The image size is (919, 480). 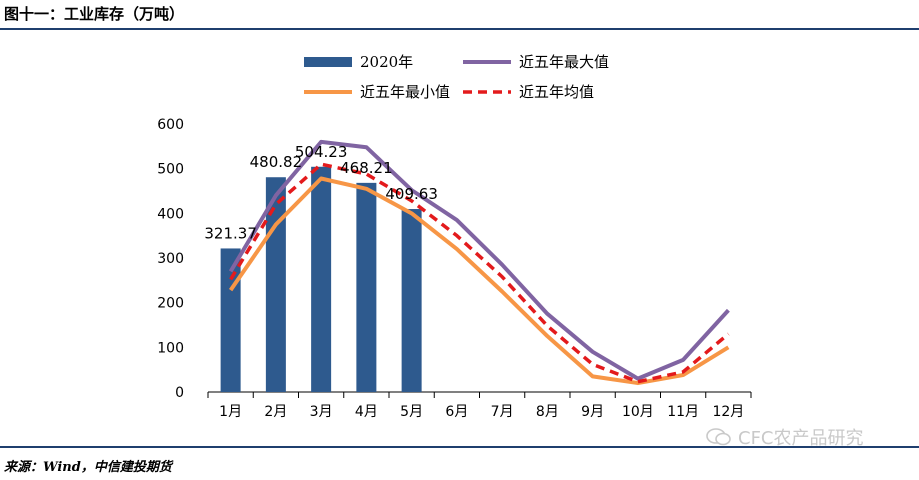 I want to click on x-tick-label: 3月, so click(x=321, y=412).